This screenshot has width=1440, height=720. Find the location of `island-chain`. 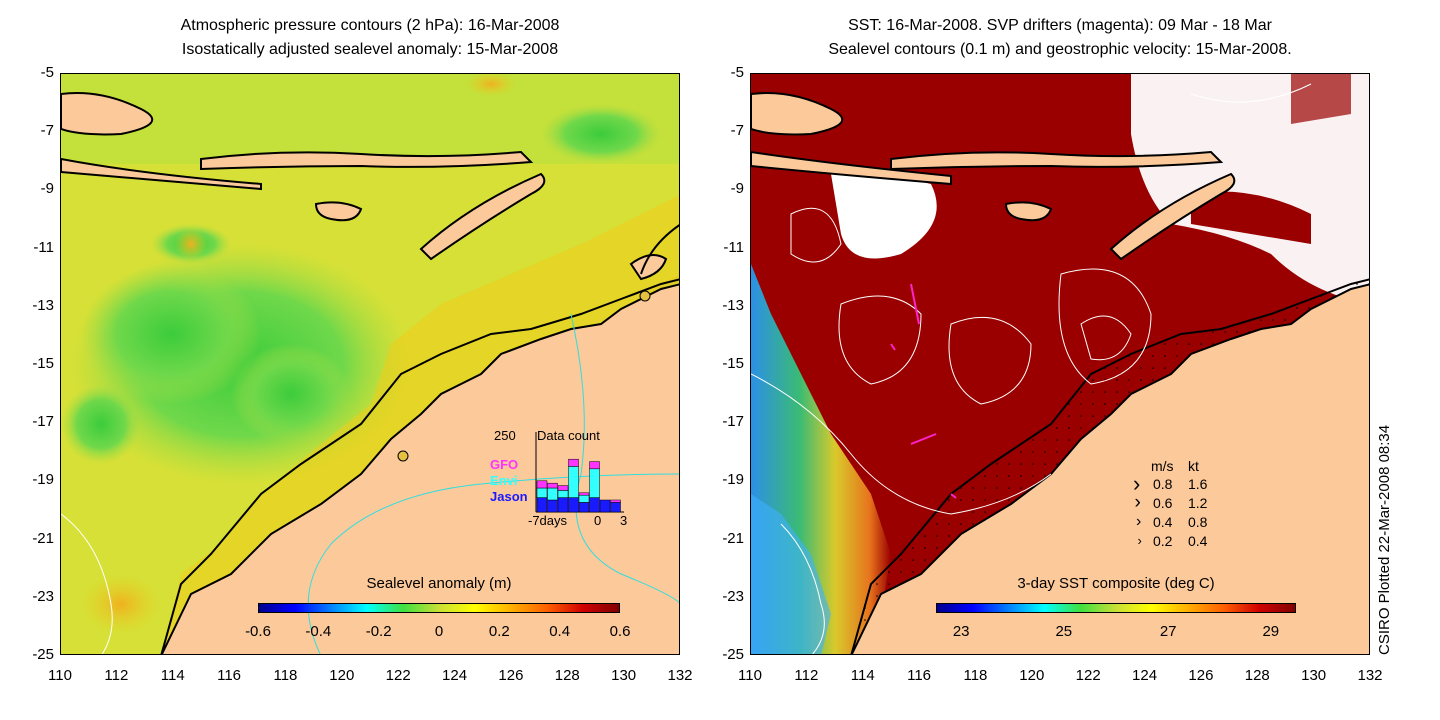

island-chain is located at coordinates (367, 160).